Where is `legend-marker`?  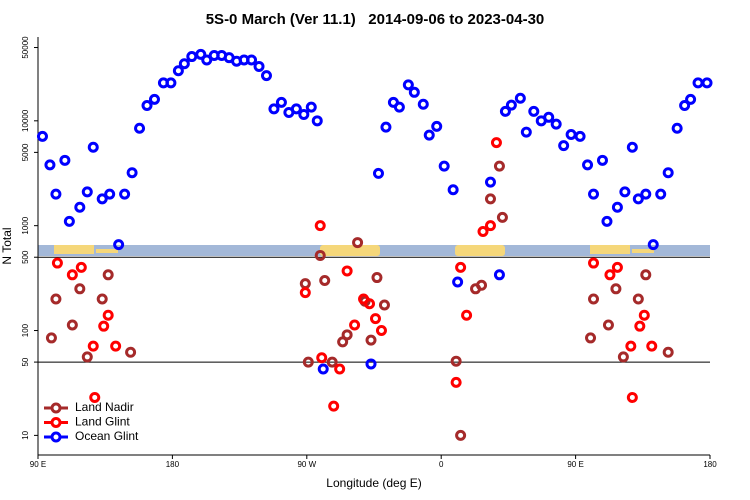 legend-marker is located at coordinates (56, 437).